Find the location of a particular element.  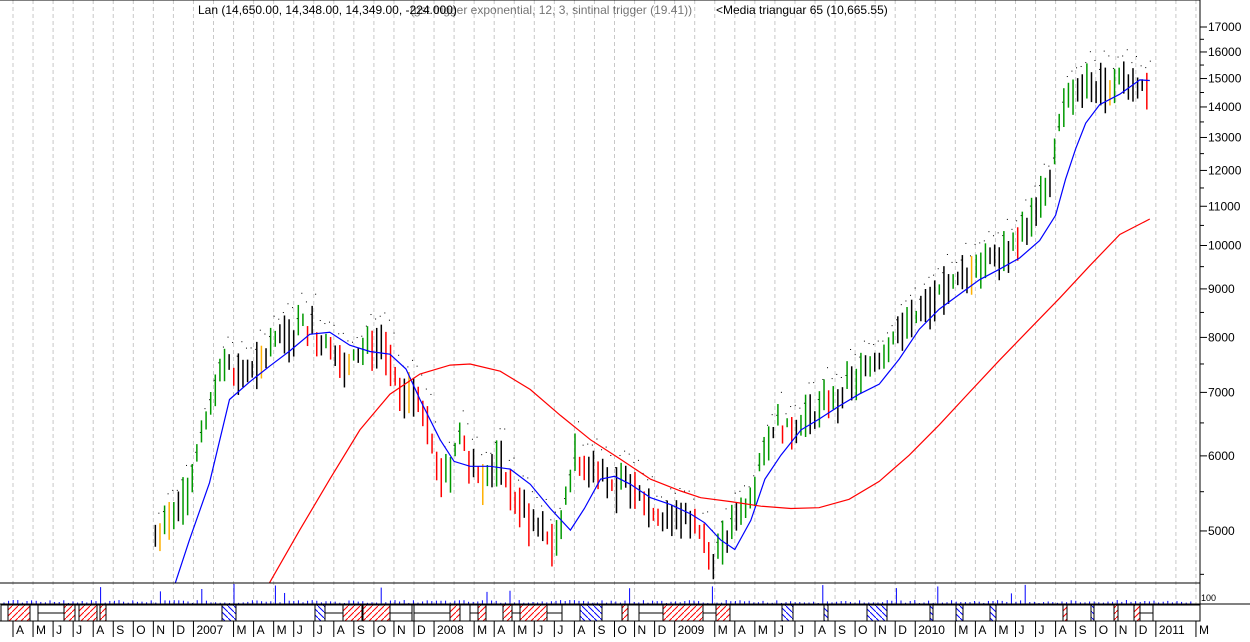

y-tick-label: 17000 is located at coordinates (1225, 27).